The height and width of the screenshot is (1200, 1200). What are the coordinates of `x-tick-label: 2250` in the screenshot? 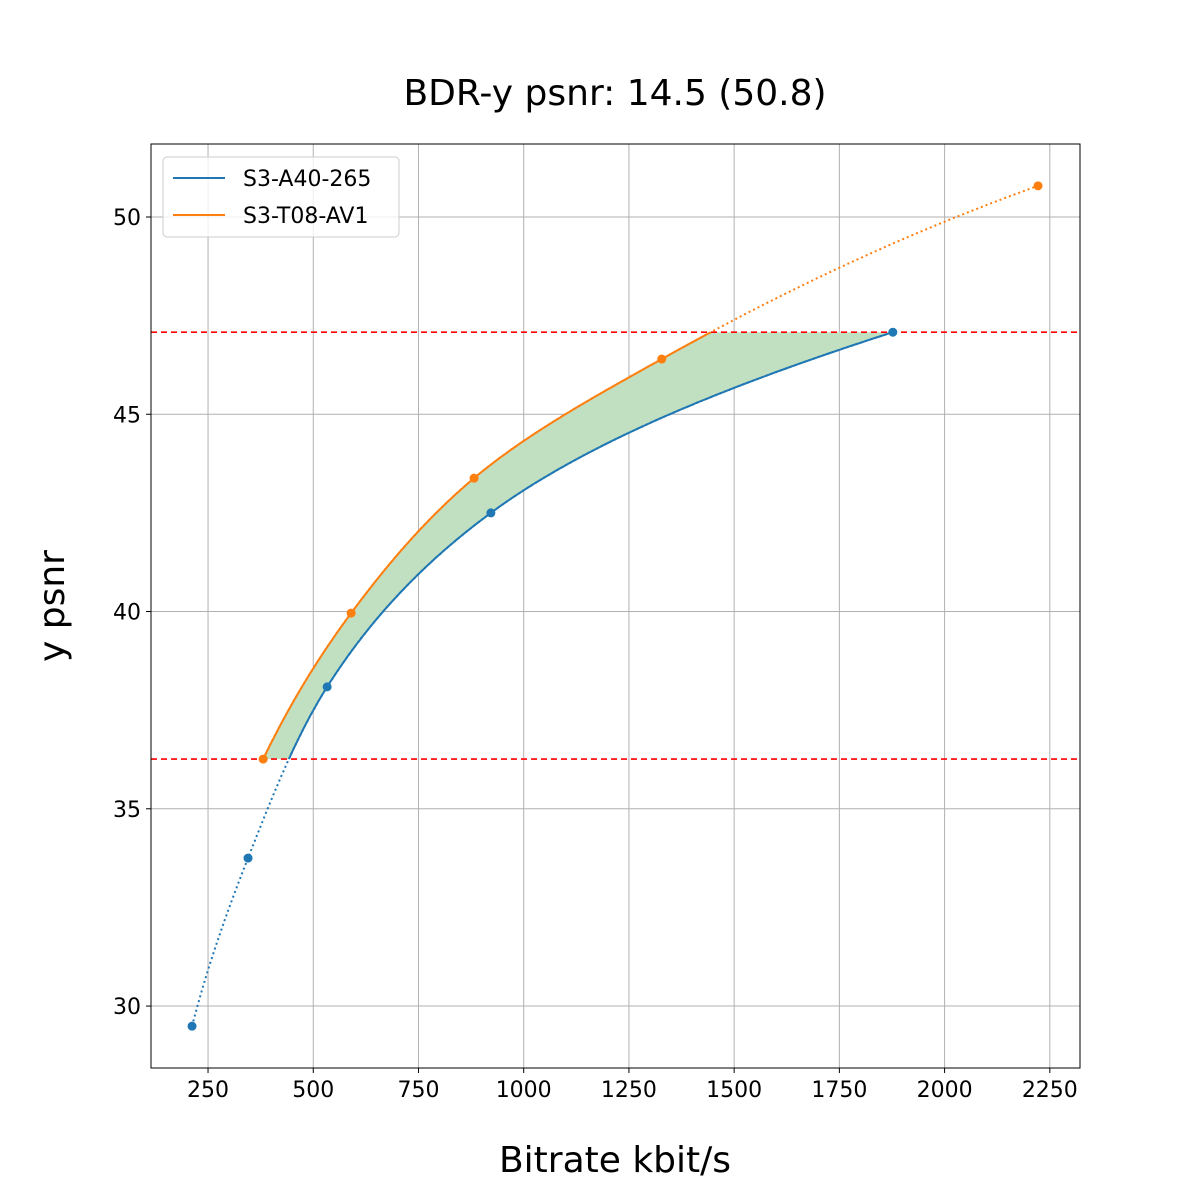 It's located at (1050, 1090).